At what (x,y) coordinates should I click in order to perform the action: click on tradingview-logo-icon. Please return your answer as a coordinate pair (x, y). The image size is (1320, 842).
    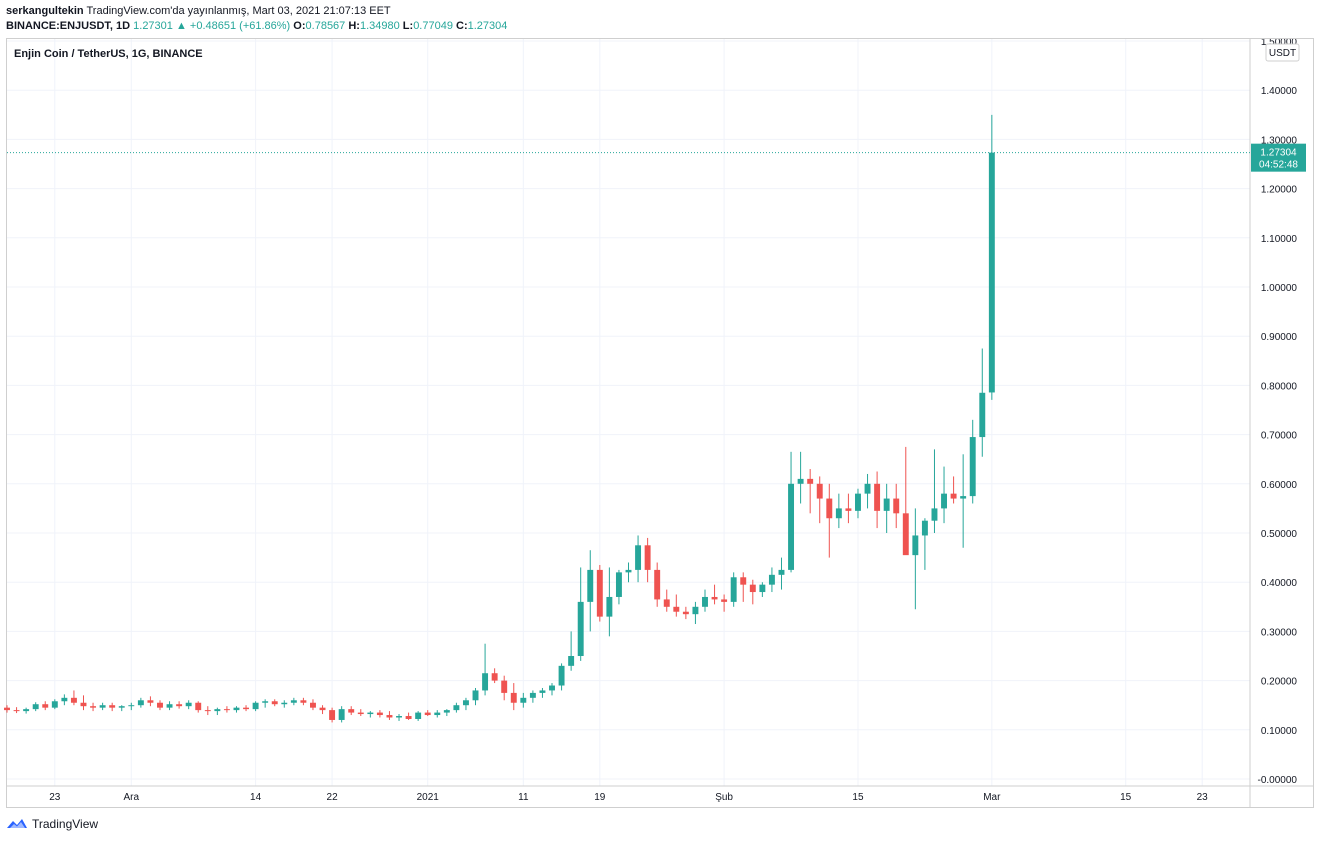
    Looking at the image, I should click on (17, 824).